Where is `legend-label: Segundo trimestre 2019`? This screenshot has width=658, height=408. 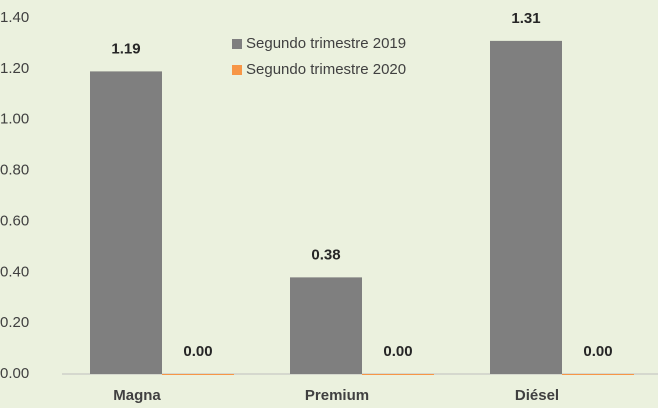
legend-label: Segundo trimestre 2019 is located at coordinates (326, 43).